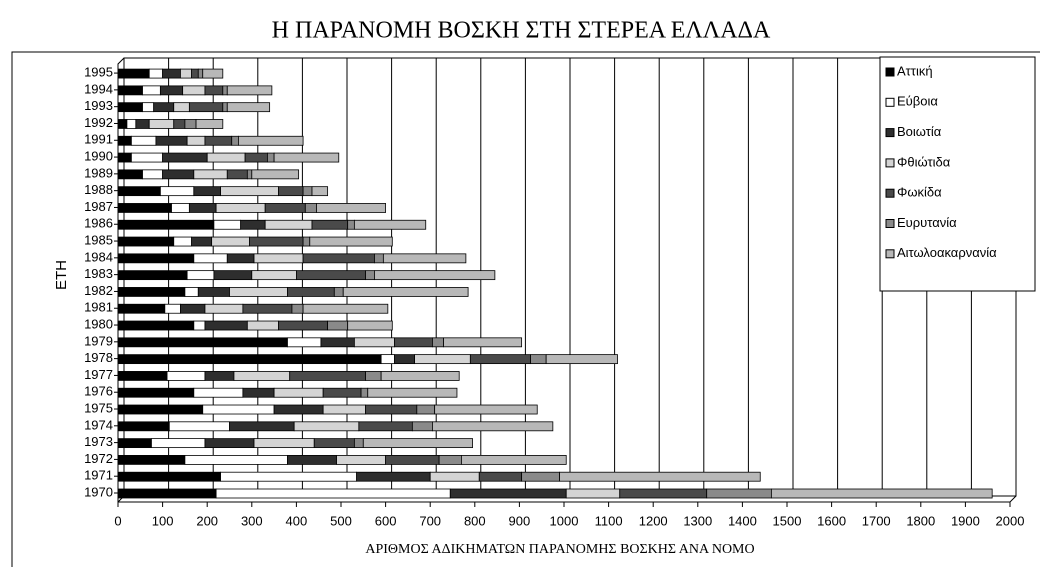  What do you see at coordinates (98, 491) in the screenshot?
I see `y-tick-label: 1970` at bounding box center [98, 491].